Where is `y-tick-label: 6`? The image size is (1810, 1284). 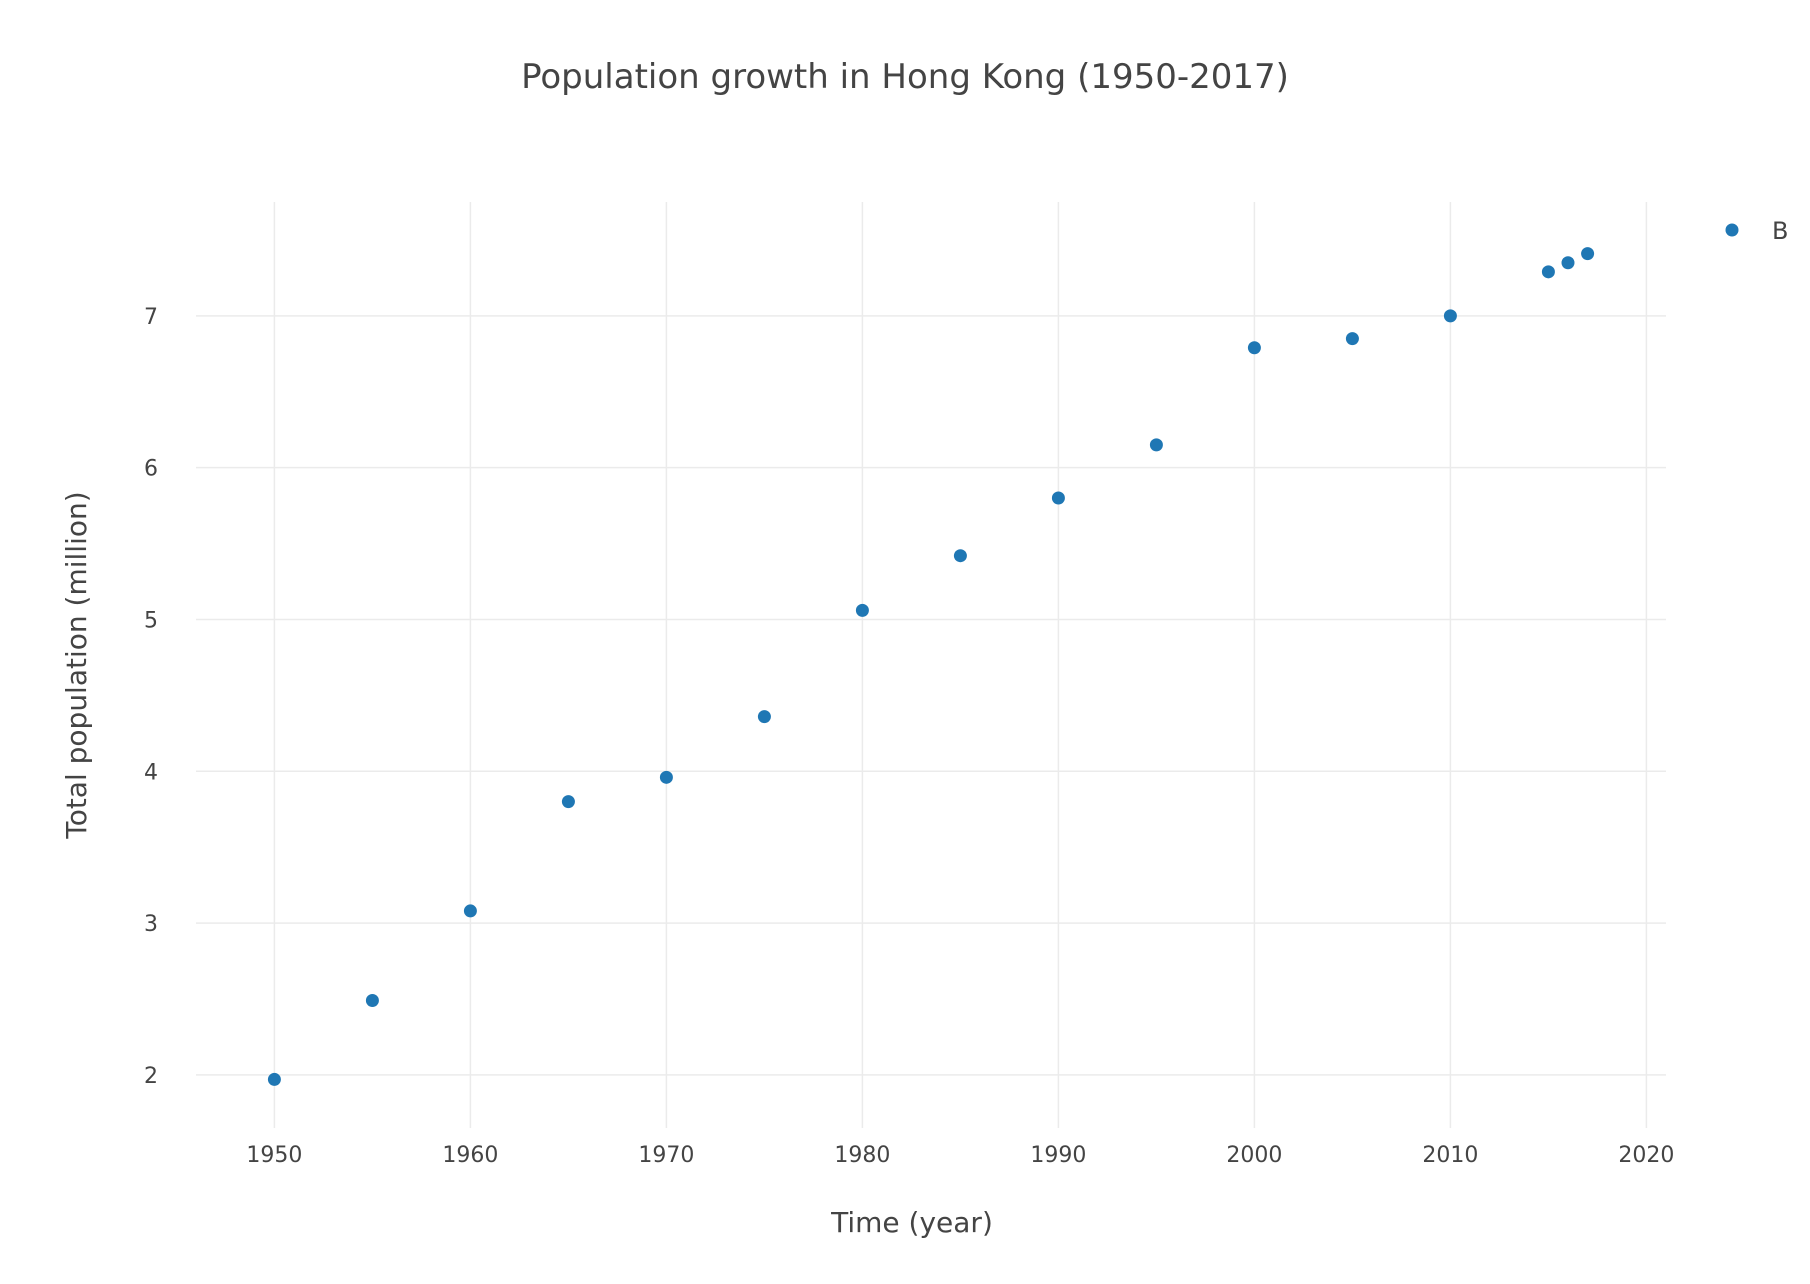
y-tick-label: 6 is located at coordinates (151, 469).